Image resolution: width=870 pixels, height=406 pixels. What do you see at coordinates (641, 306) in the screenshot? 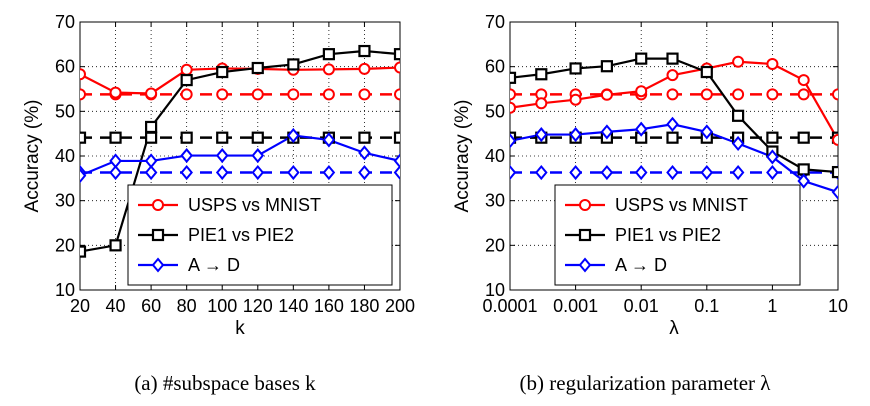
I see `x-tick-label: 0.01` at bounding box center [641, 306].